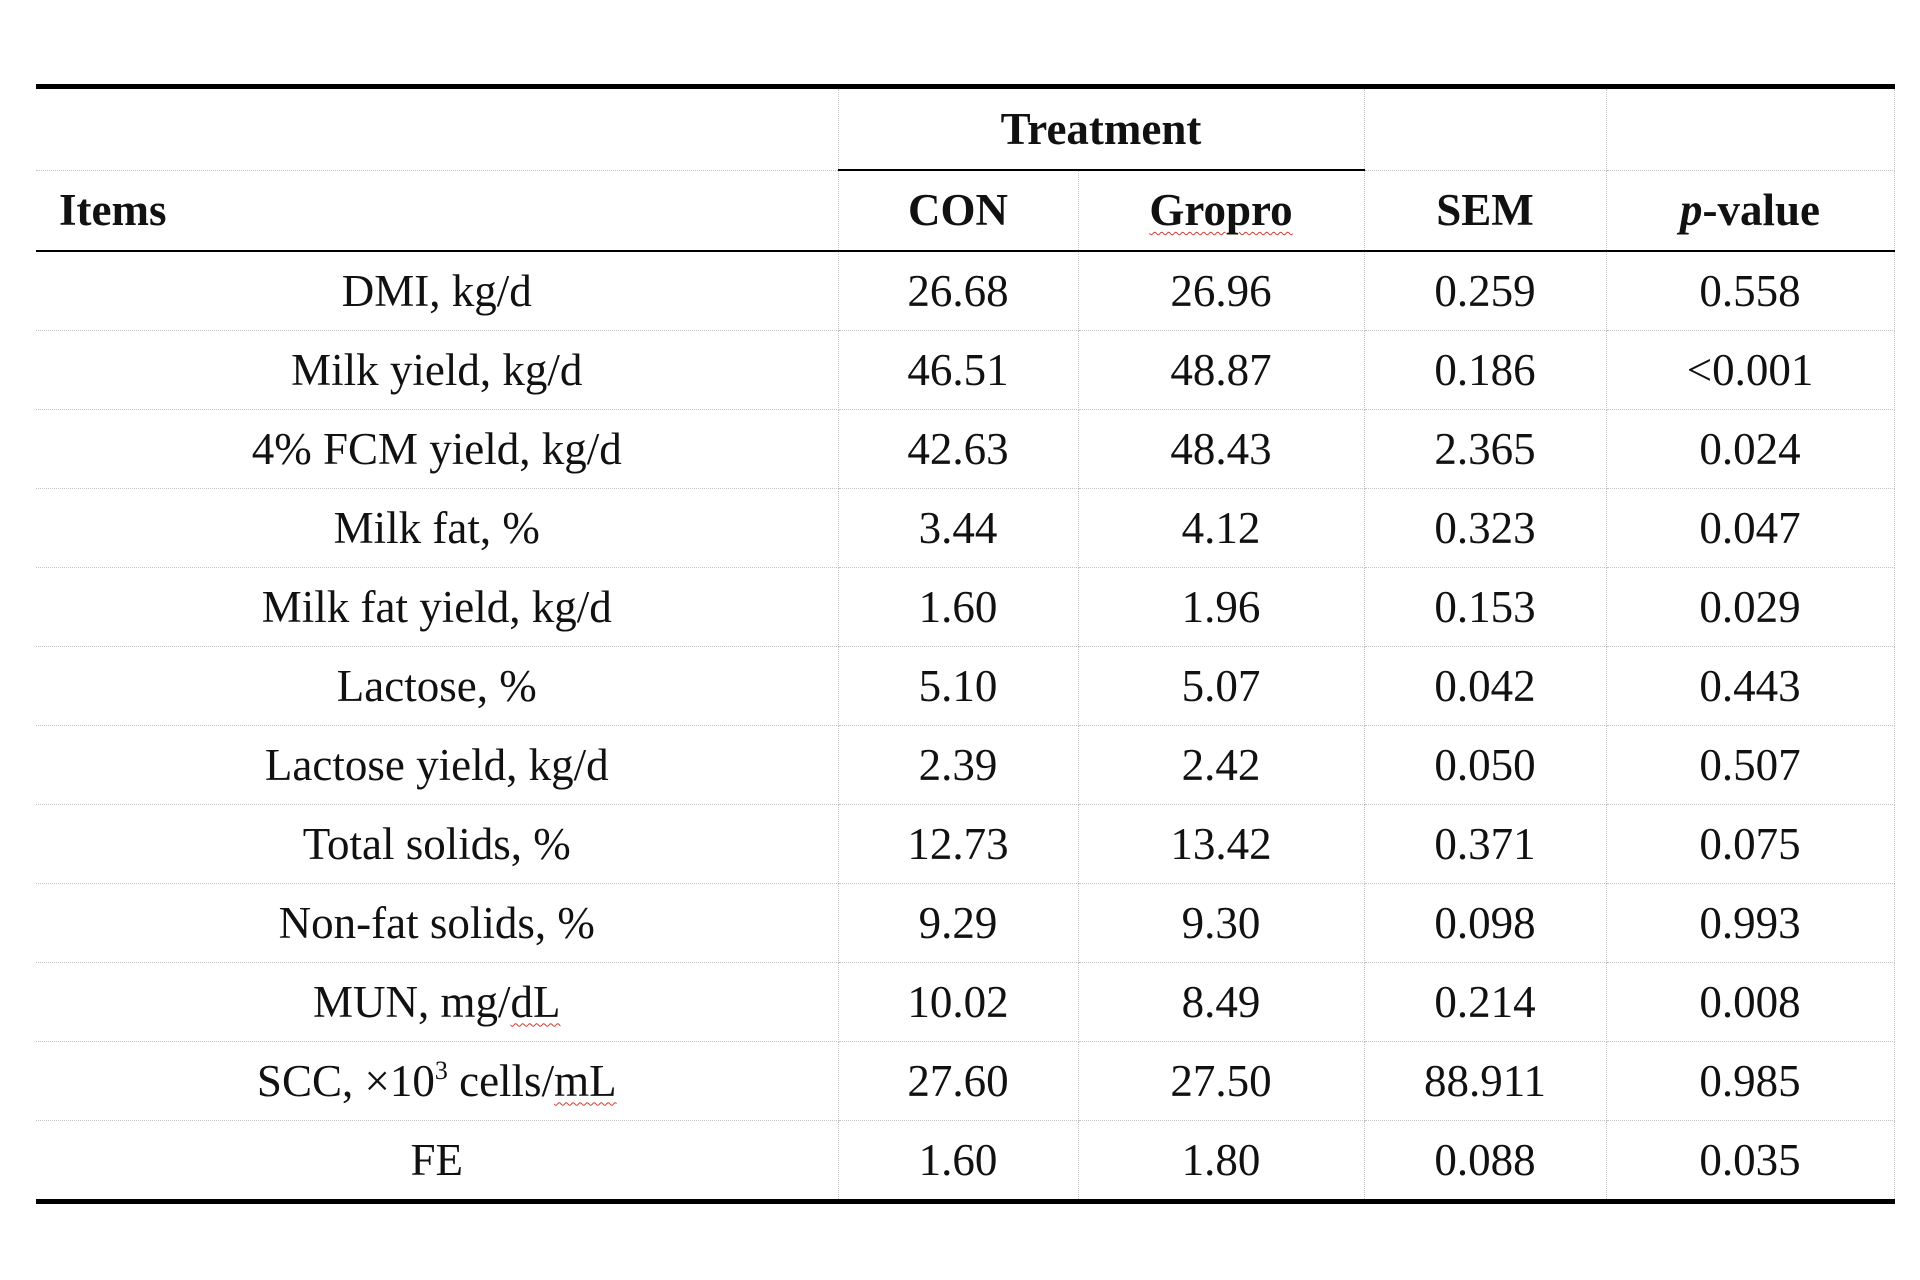 This screenshot has height=1280, width=1920. I want to click on row-gropro: 48.43, so click(1221, 449).